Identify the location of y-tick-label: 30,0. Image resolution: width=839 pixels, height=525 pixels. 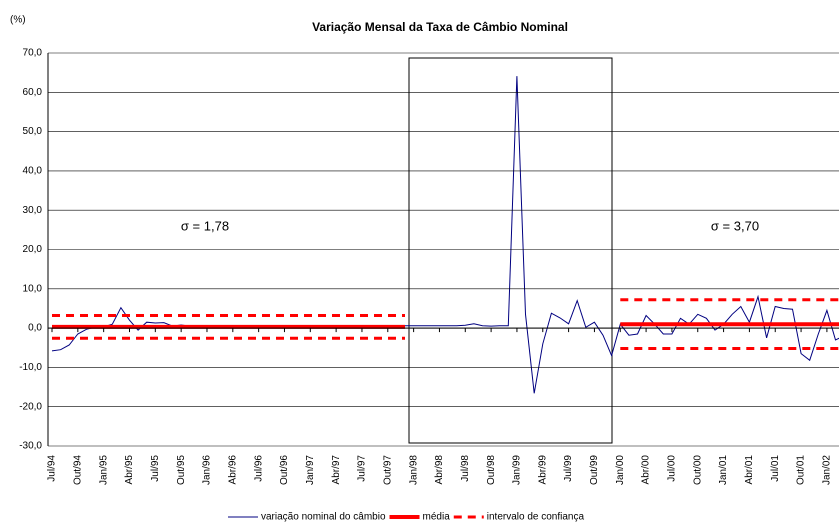
(33, 210).